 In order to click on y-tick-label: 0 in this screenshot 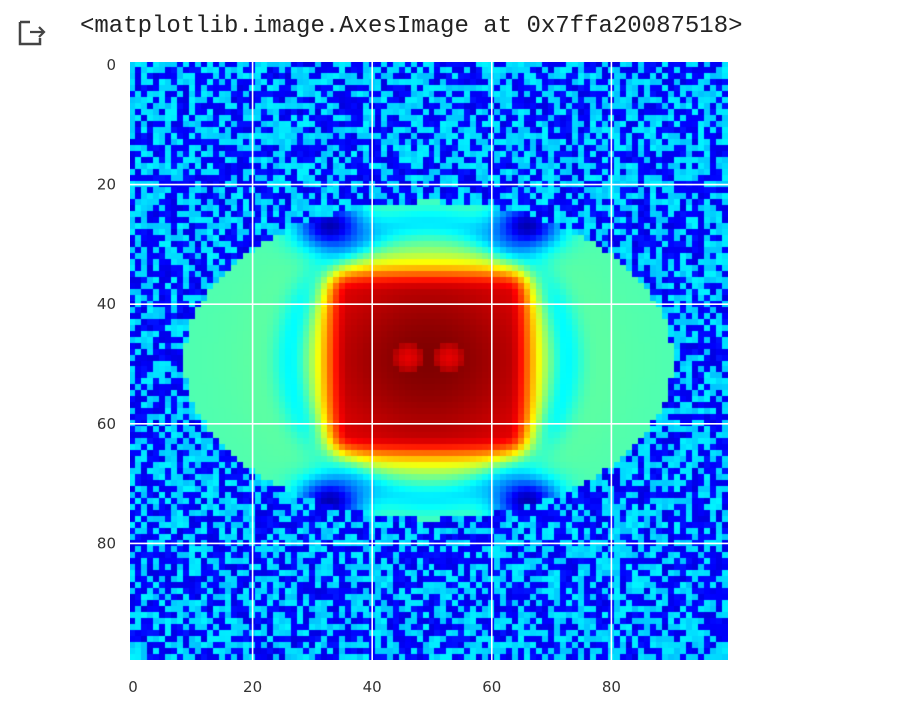, I will do `click(111, 65)`.